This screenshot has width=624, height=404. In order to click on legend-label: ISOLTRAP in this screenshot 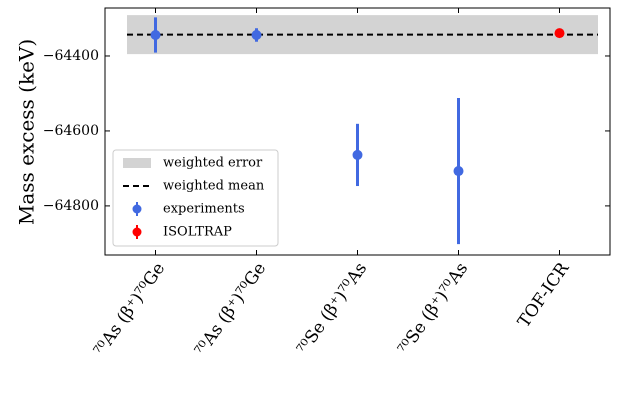, I will do `click(197, 232)`.